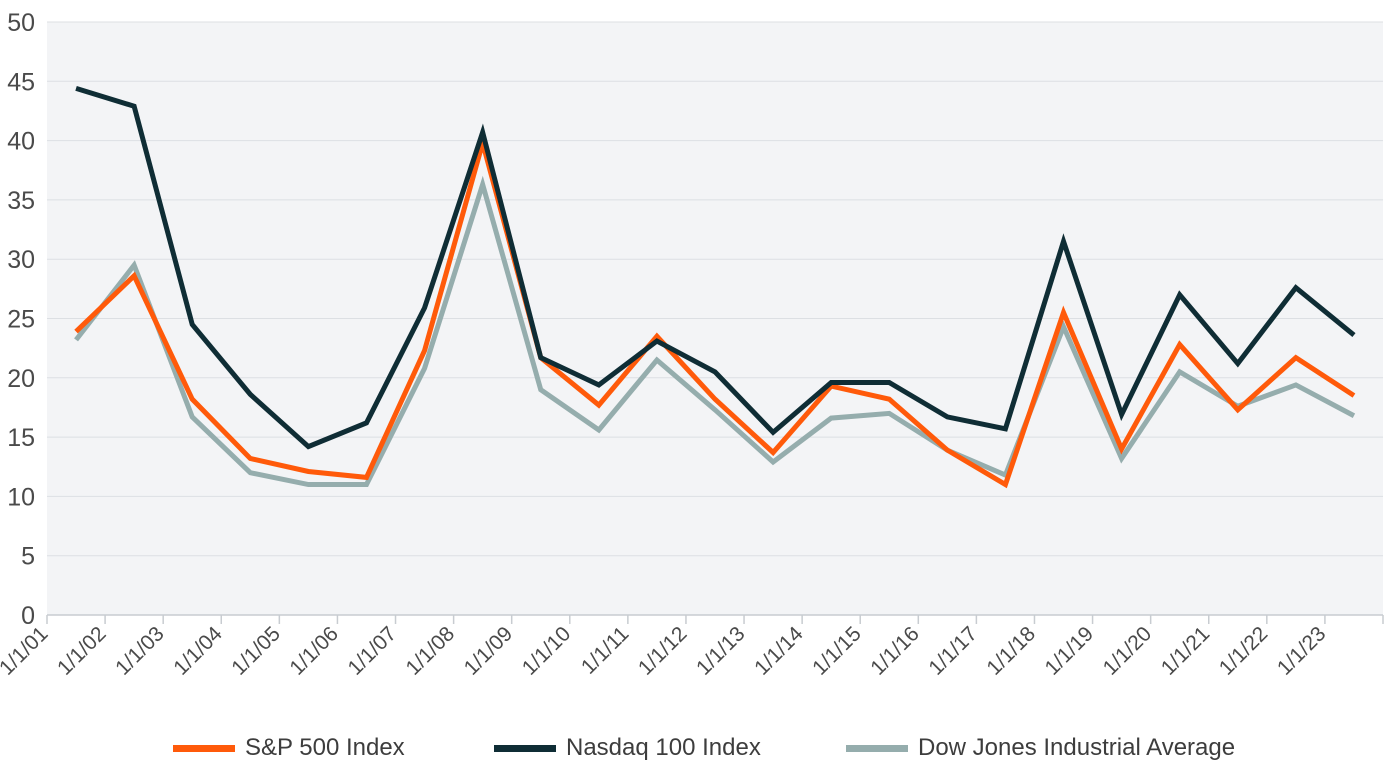 The image size is (1391, 768). I want to click on axes, so click(715, 619).